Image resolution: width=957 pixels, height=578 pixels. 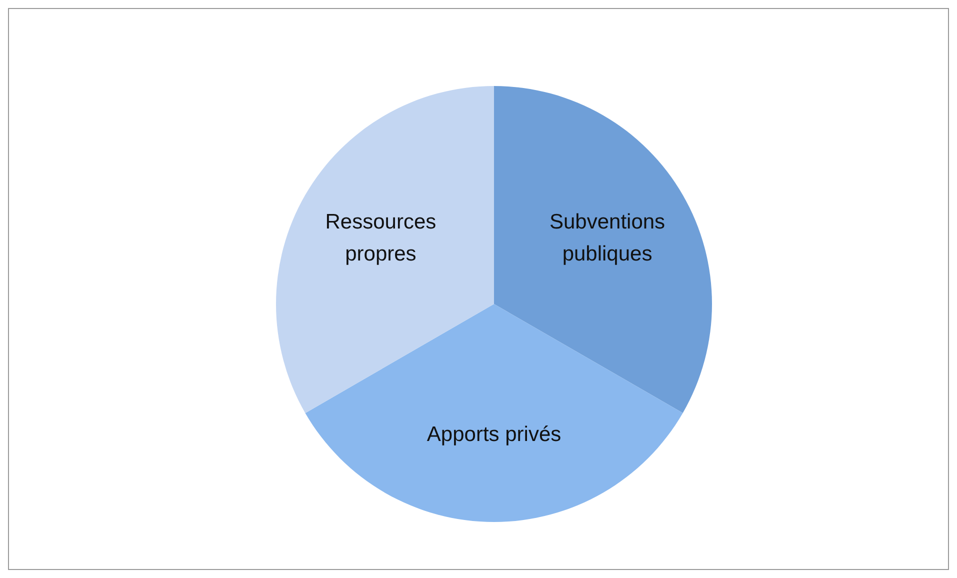 I want to click on slice-label: Apports privés, so click(x=494, y=434).